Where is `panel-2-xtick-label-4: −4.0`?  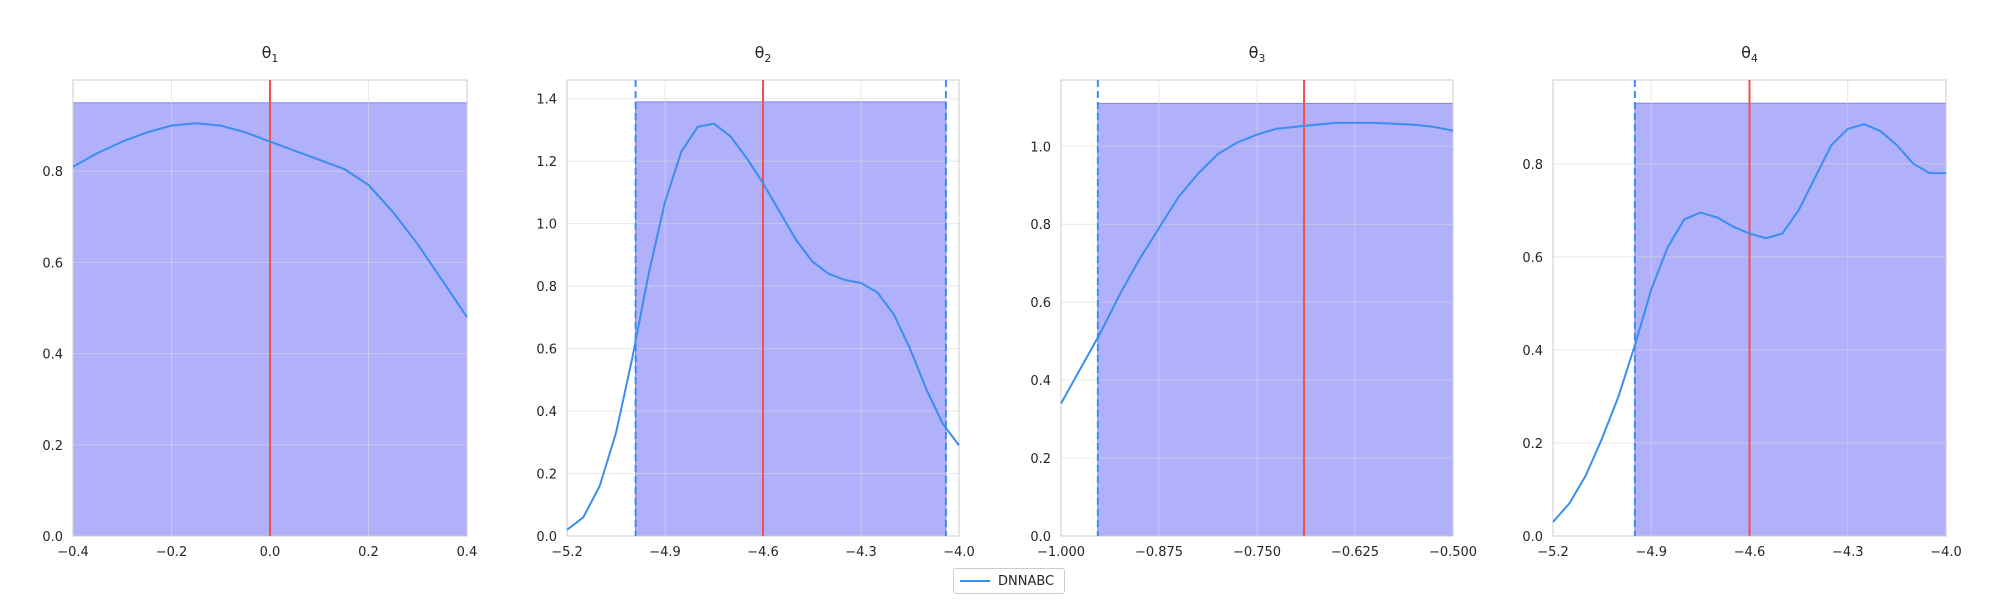
panel-2-xtick-label-4: −4.0 is located at coordinates (959, 552).